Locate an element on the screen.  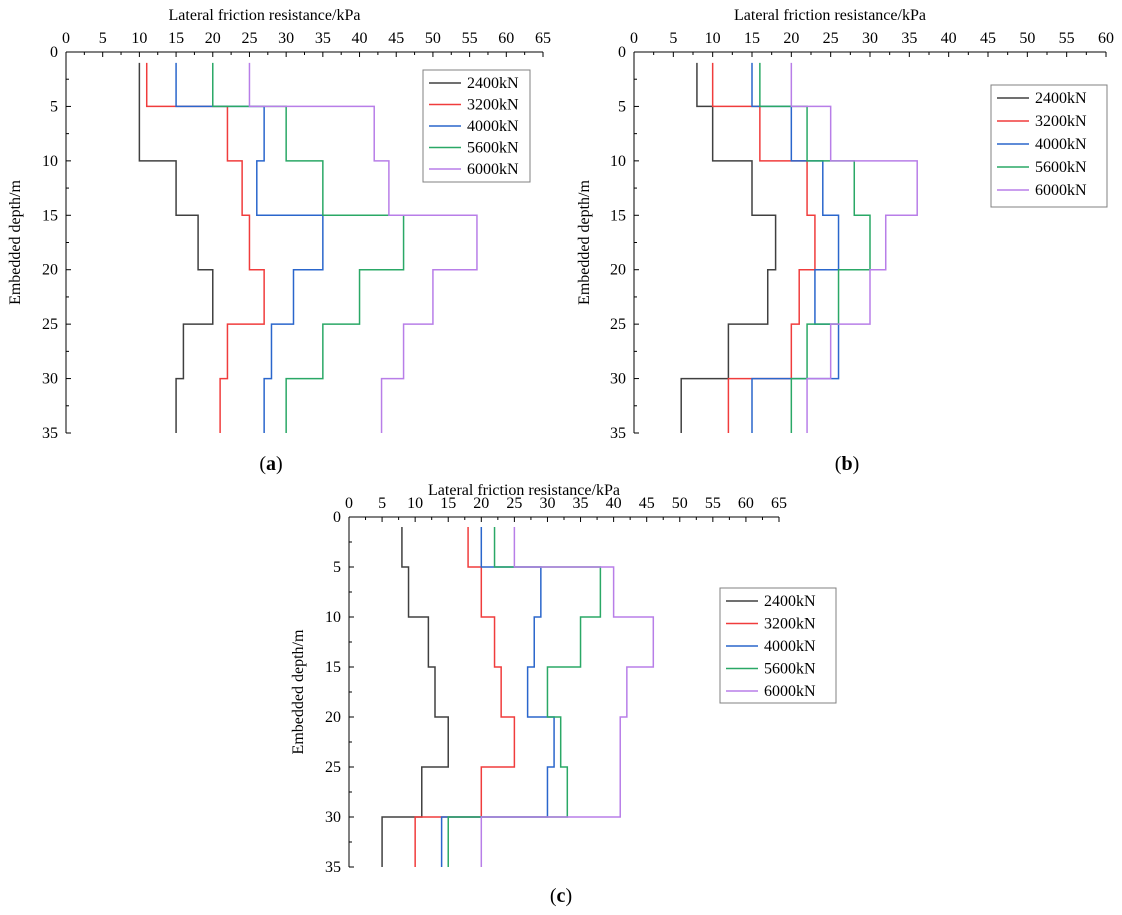
legend-label-2400kN: 2400kN is located at coordinates (790, 601).